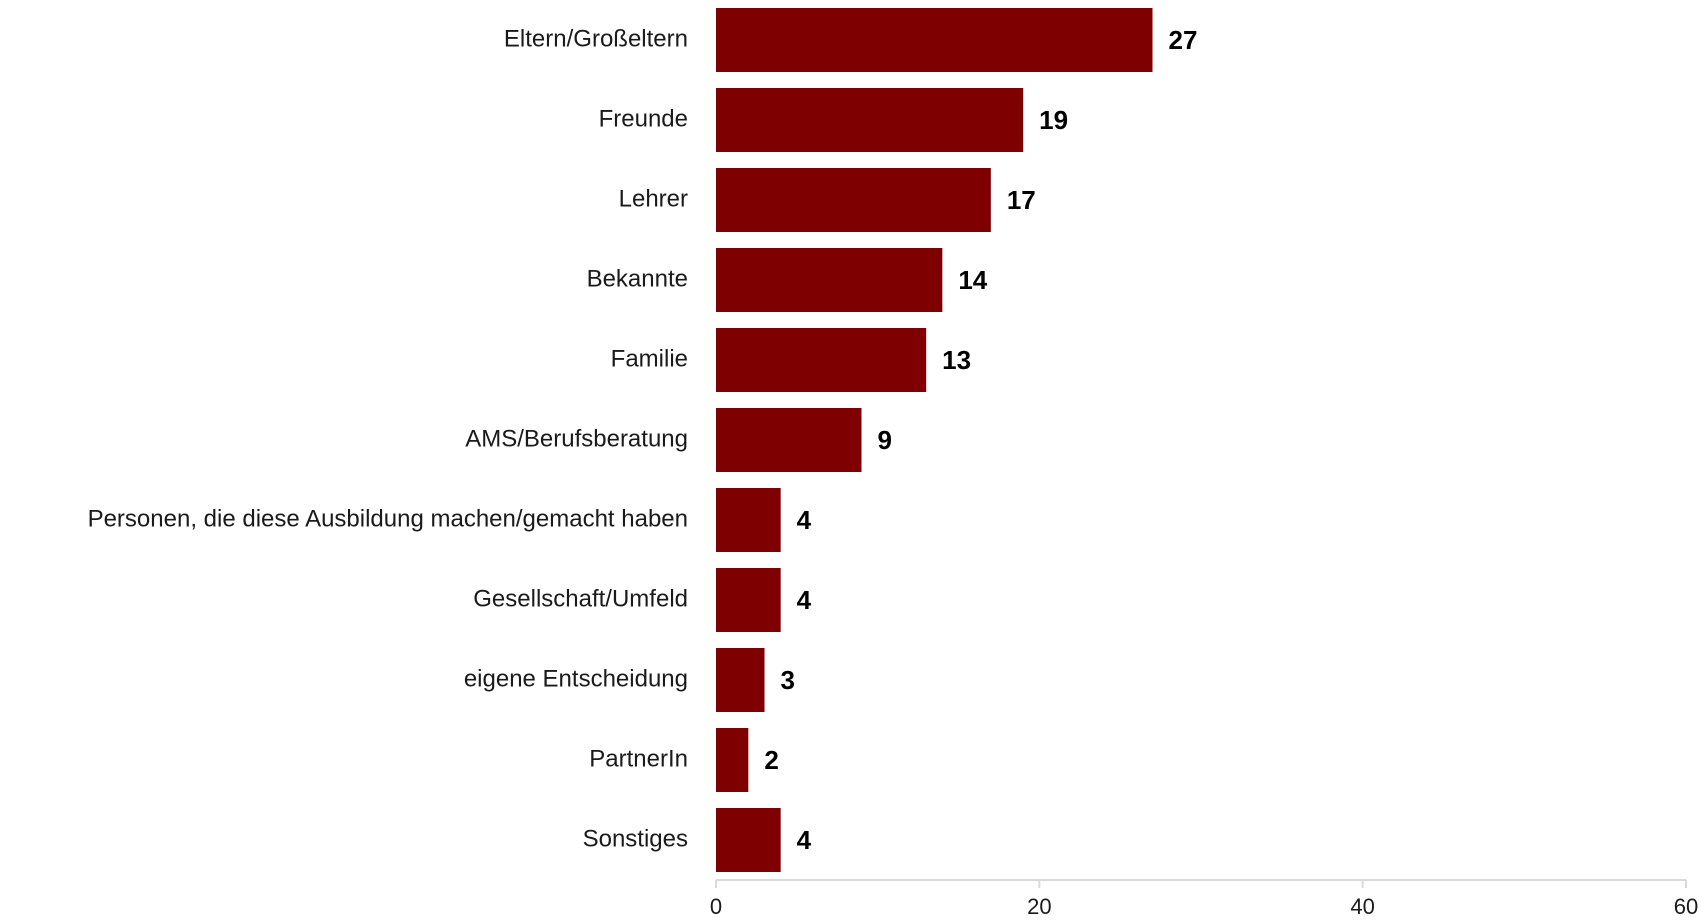 This screenshot has height=922, width=1708. Describe the element at coordinates (635, 838) in the screenshot. I see `category-label: Sonstiges` at that location.